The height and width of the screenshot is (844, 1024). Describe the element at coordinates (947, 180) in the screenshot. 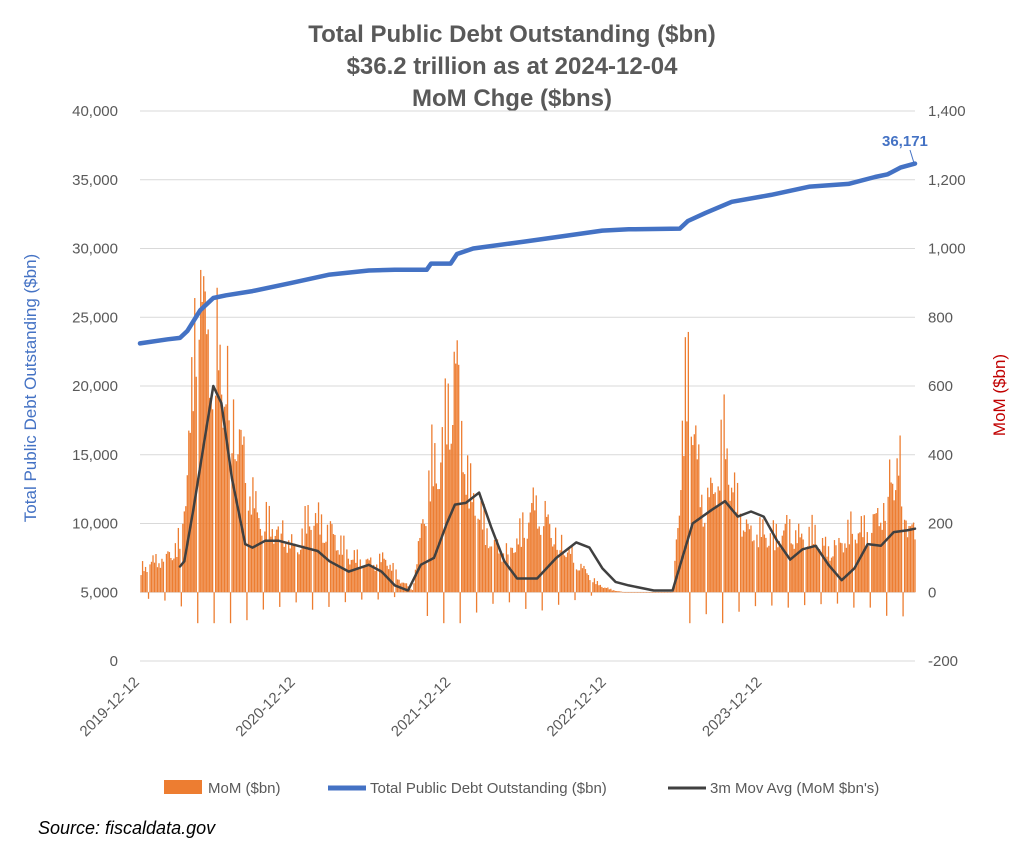

I see `y-right-tick-label: 1,200` at that location.